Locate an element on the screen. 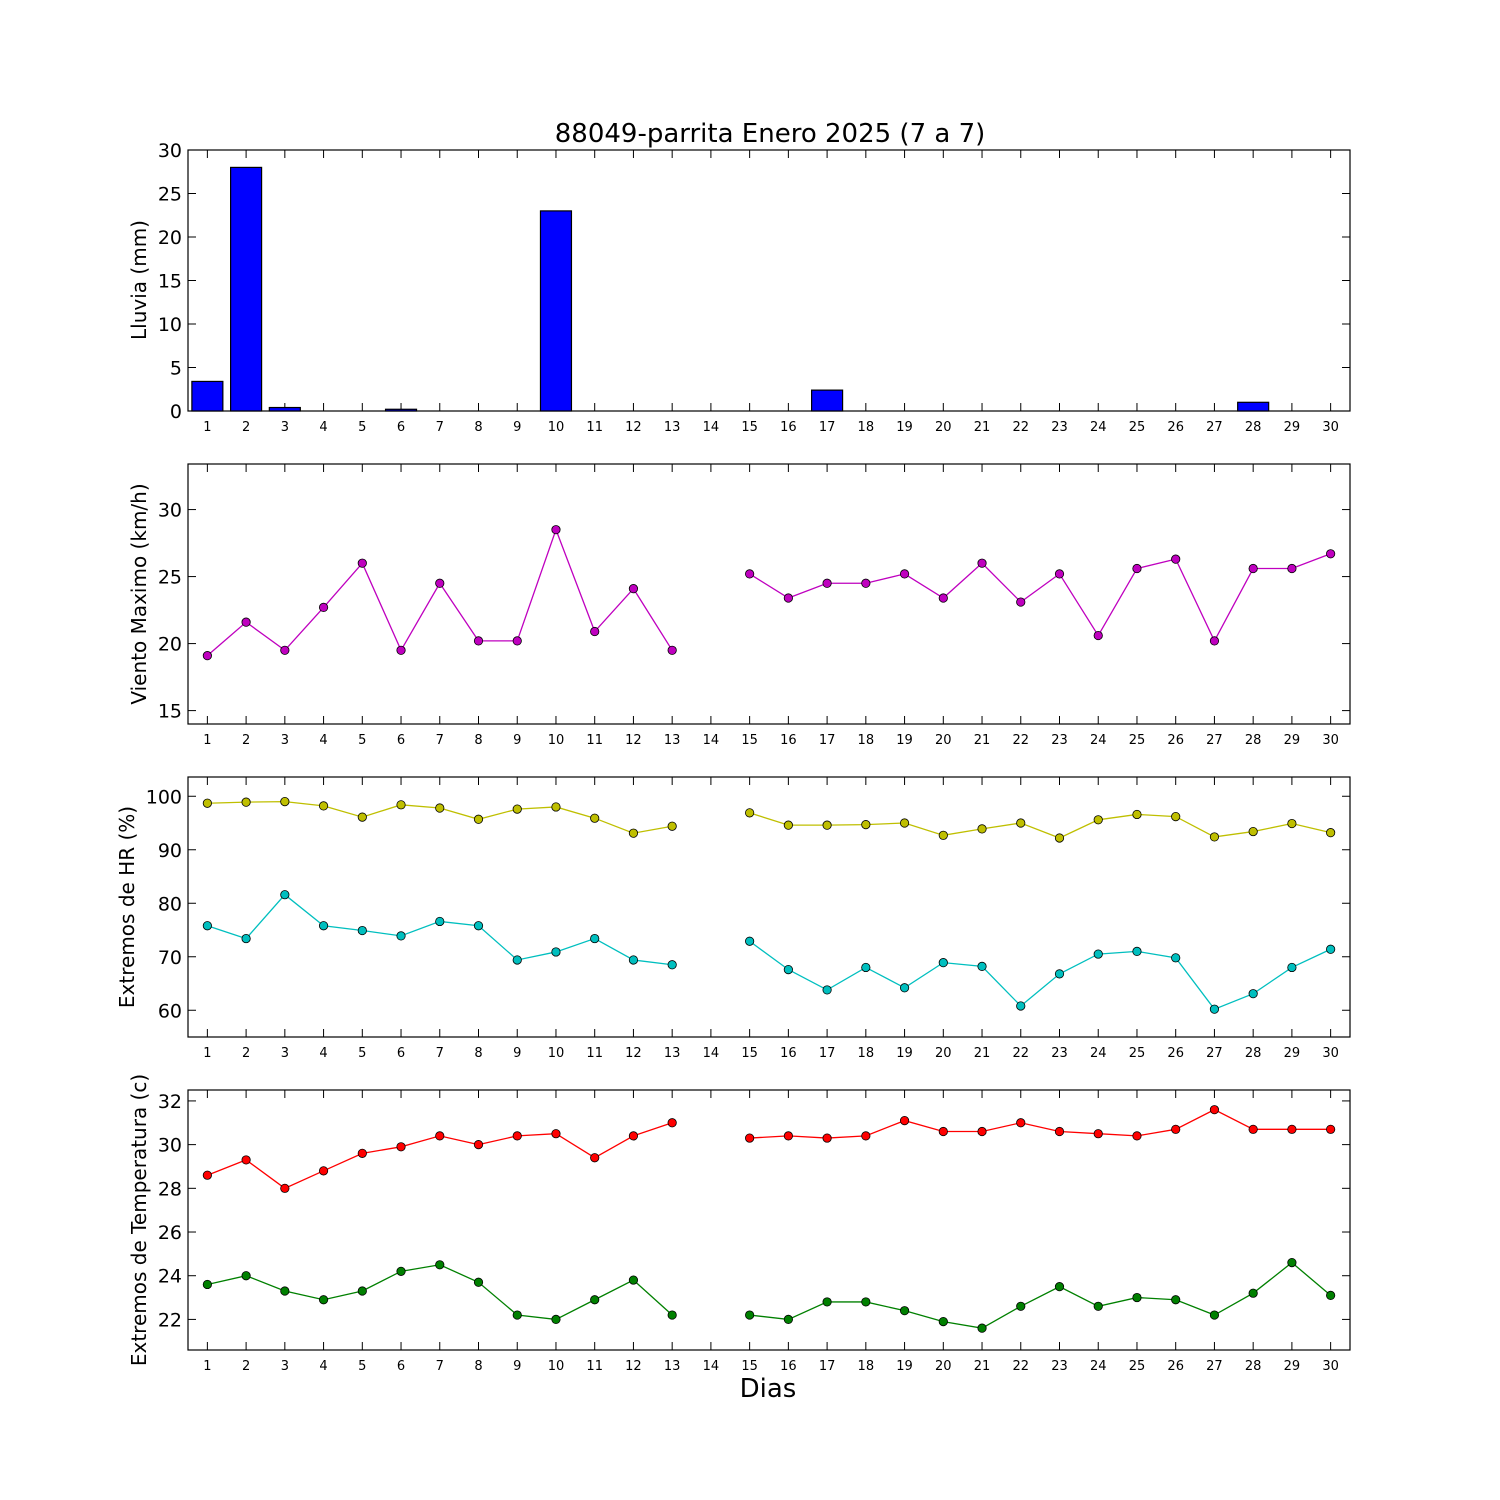 This screenshot has height=1500, width=1500. wind-ytick-label: 25 is located at coordinates (170, 578).